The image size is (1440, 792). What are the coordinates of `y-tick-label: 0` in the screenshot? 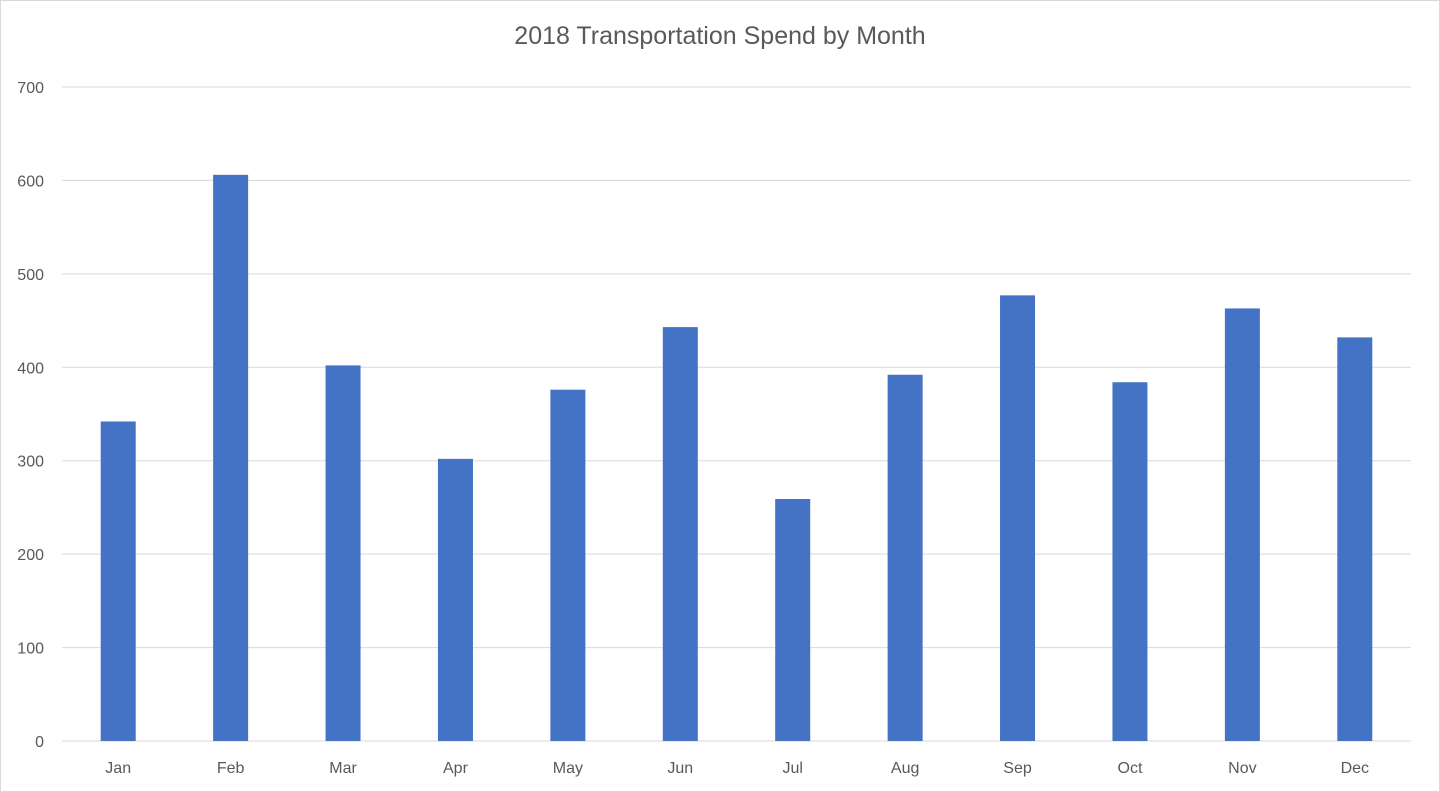 It's located at (39, 742).